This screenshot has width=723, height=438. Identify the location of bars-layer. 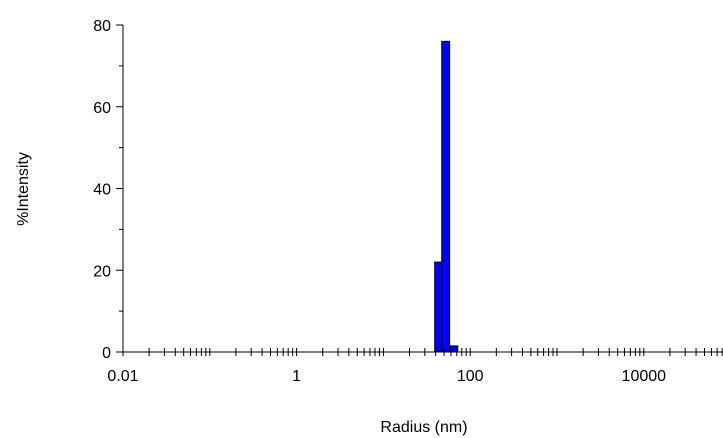
(446, 196).